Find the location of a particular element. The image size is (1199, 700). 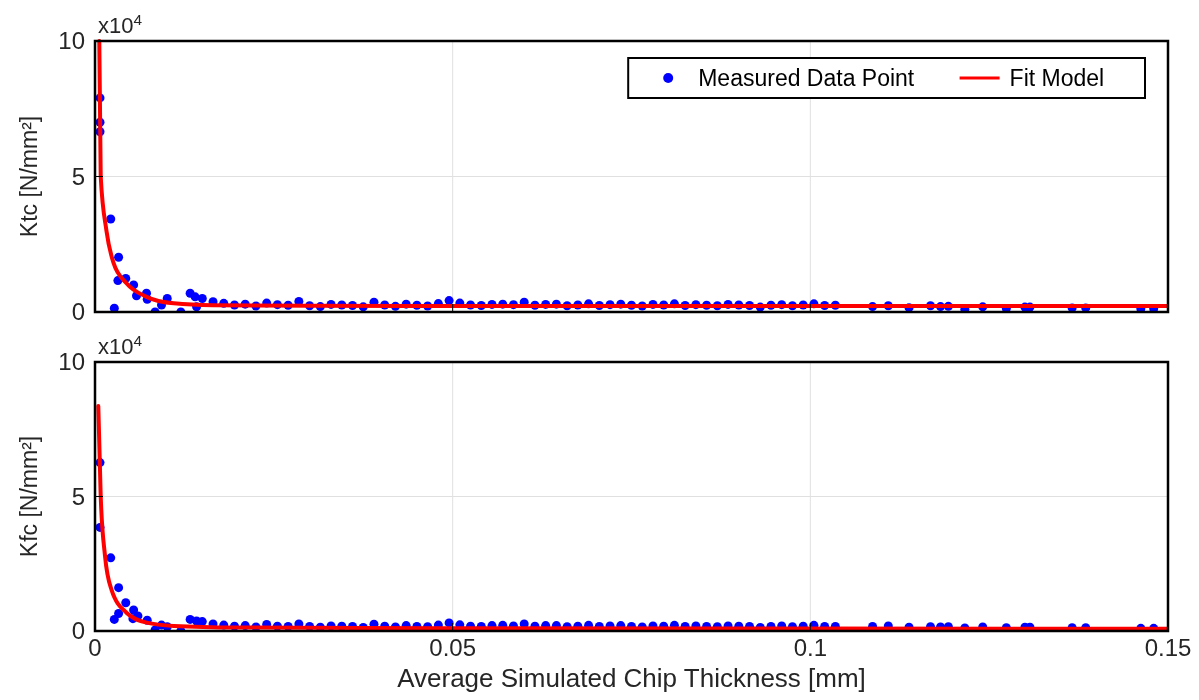

x-tick-label: 0.1 is located at coordinates (810, 647).